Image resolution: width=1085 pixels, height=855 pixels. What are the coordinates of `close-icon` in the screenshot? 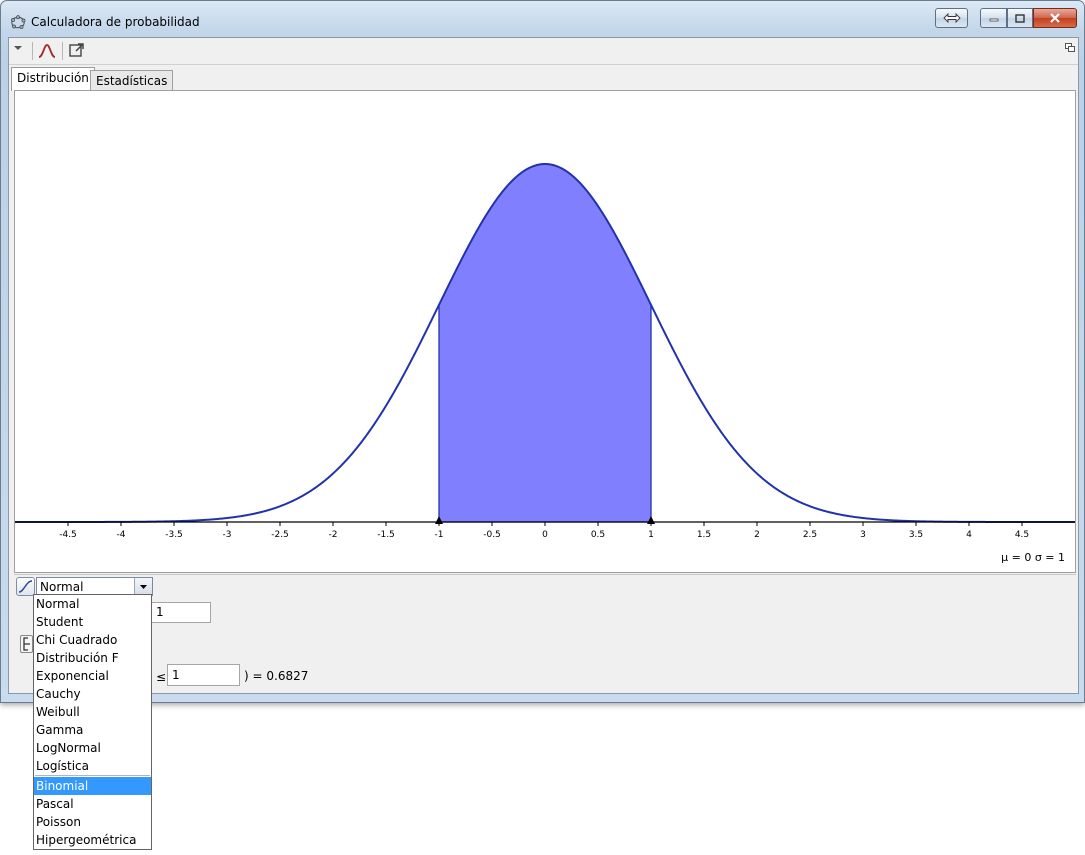 It's located at (1055, 18).